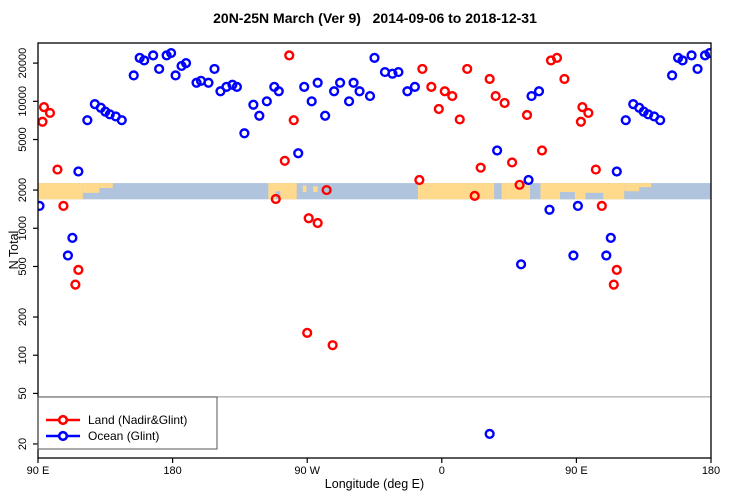 The width and height of the screenshot is (750, 500). Describe the element at coordinates (23, 317) in the screenshot. I see `y-tick-label: 200` at that location.